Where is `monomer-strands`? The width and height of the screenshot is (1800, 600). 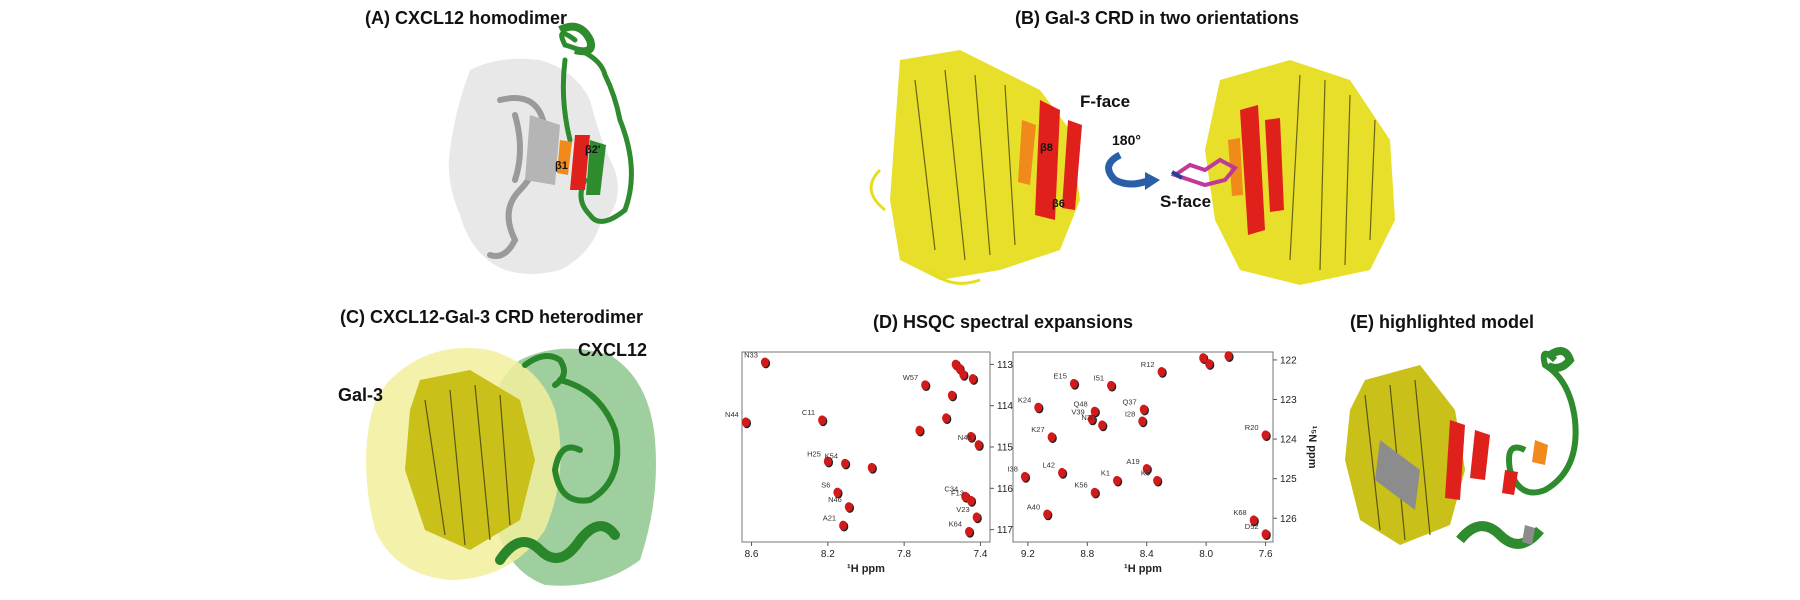
monomer-strands is located at coordinates (542, 150).